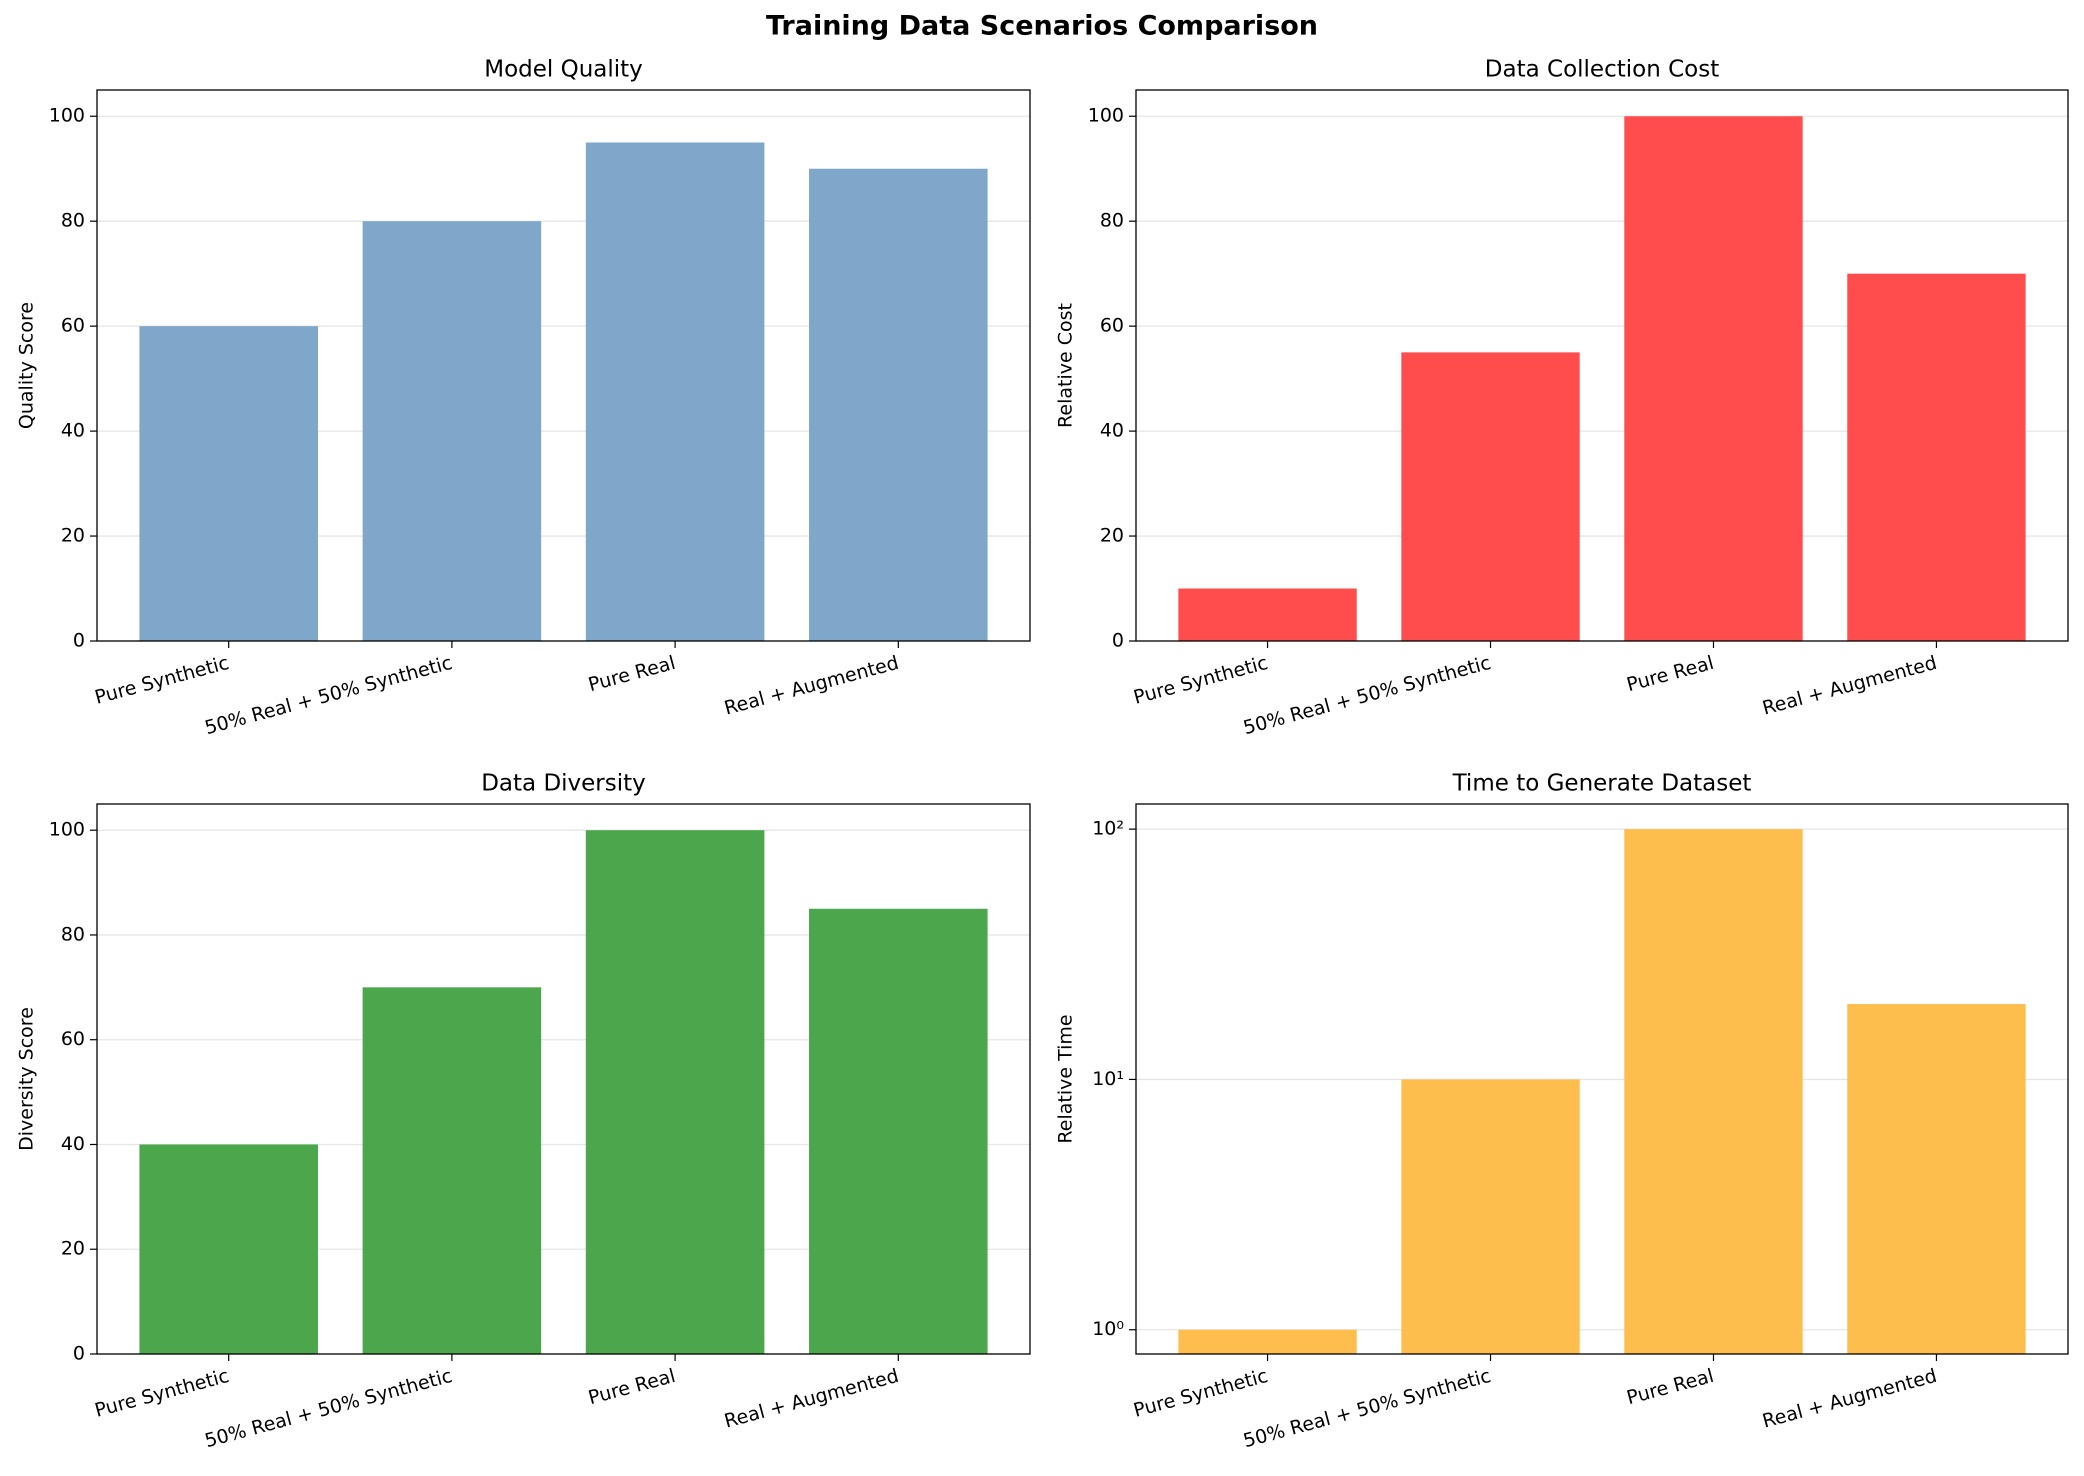 The width and height of the screenshot is (2084, 1476). Describe the element at coordinates (1108, 1079) in the screenshot. I see `y-tick-label: 10¹` at that location.